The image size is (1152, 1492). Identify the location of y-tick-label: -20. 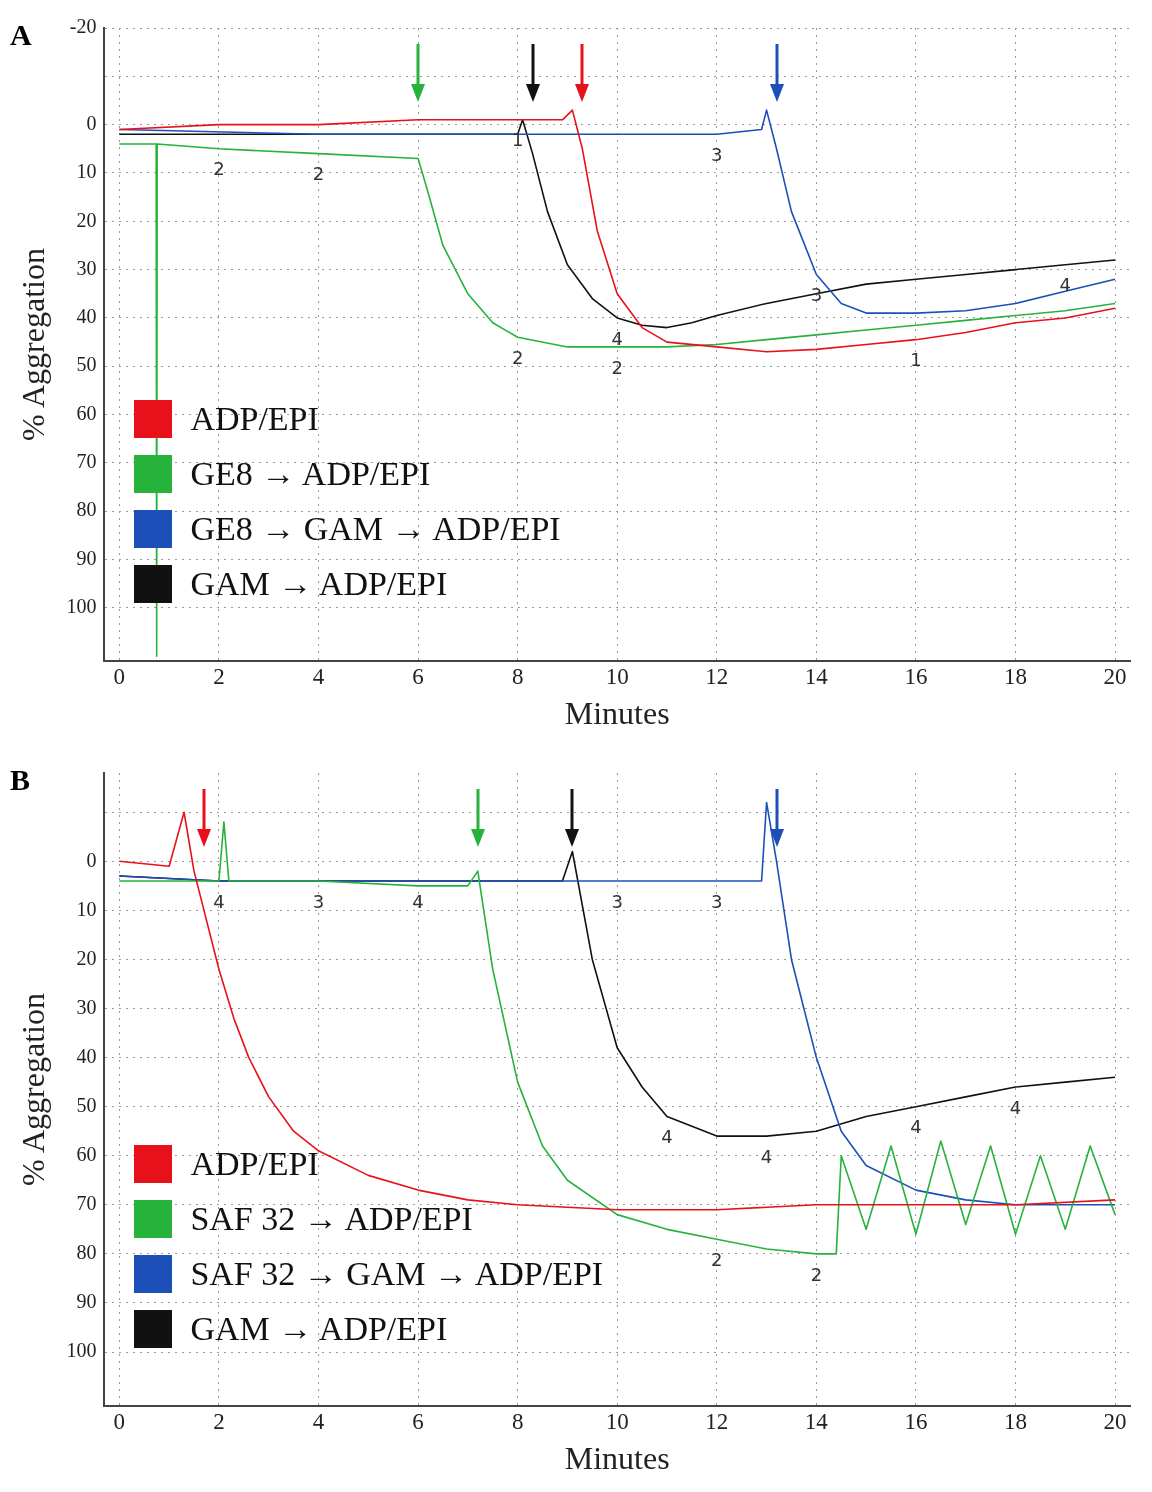
(83, 26).